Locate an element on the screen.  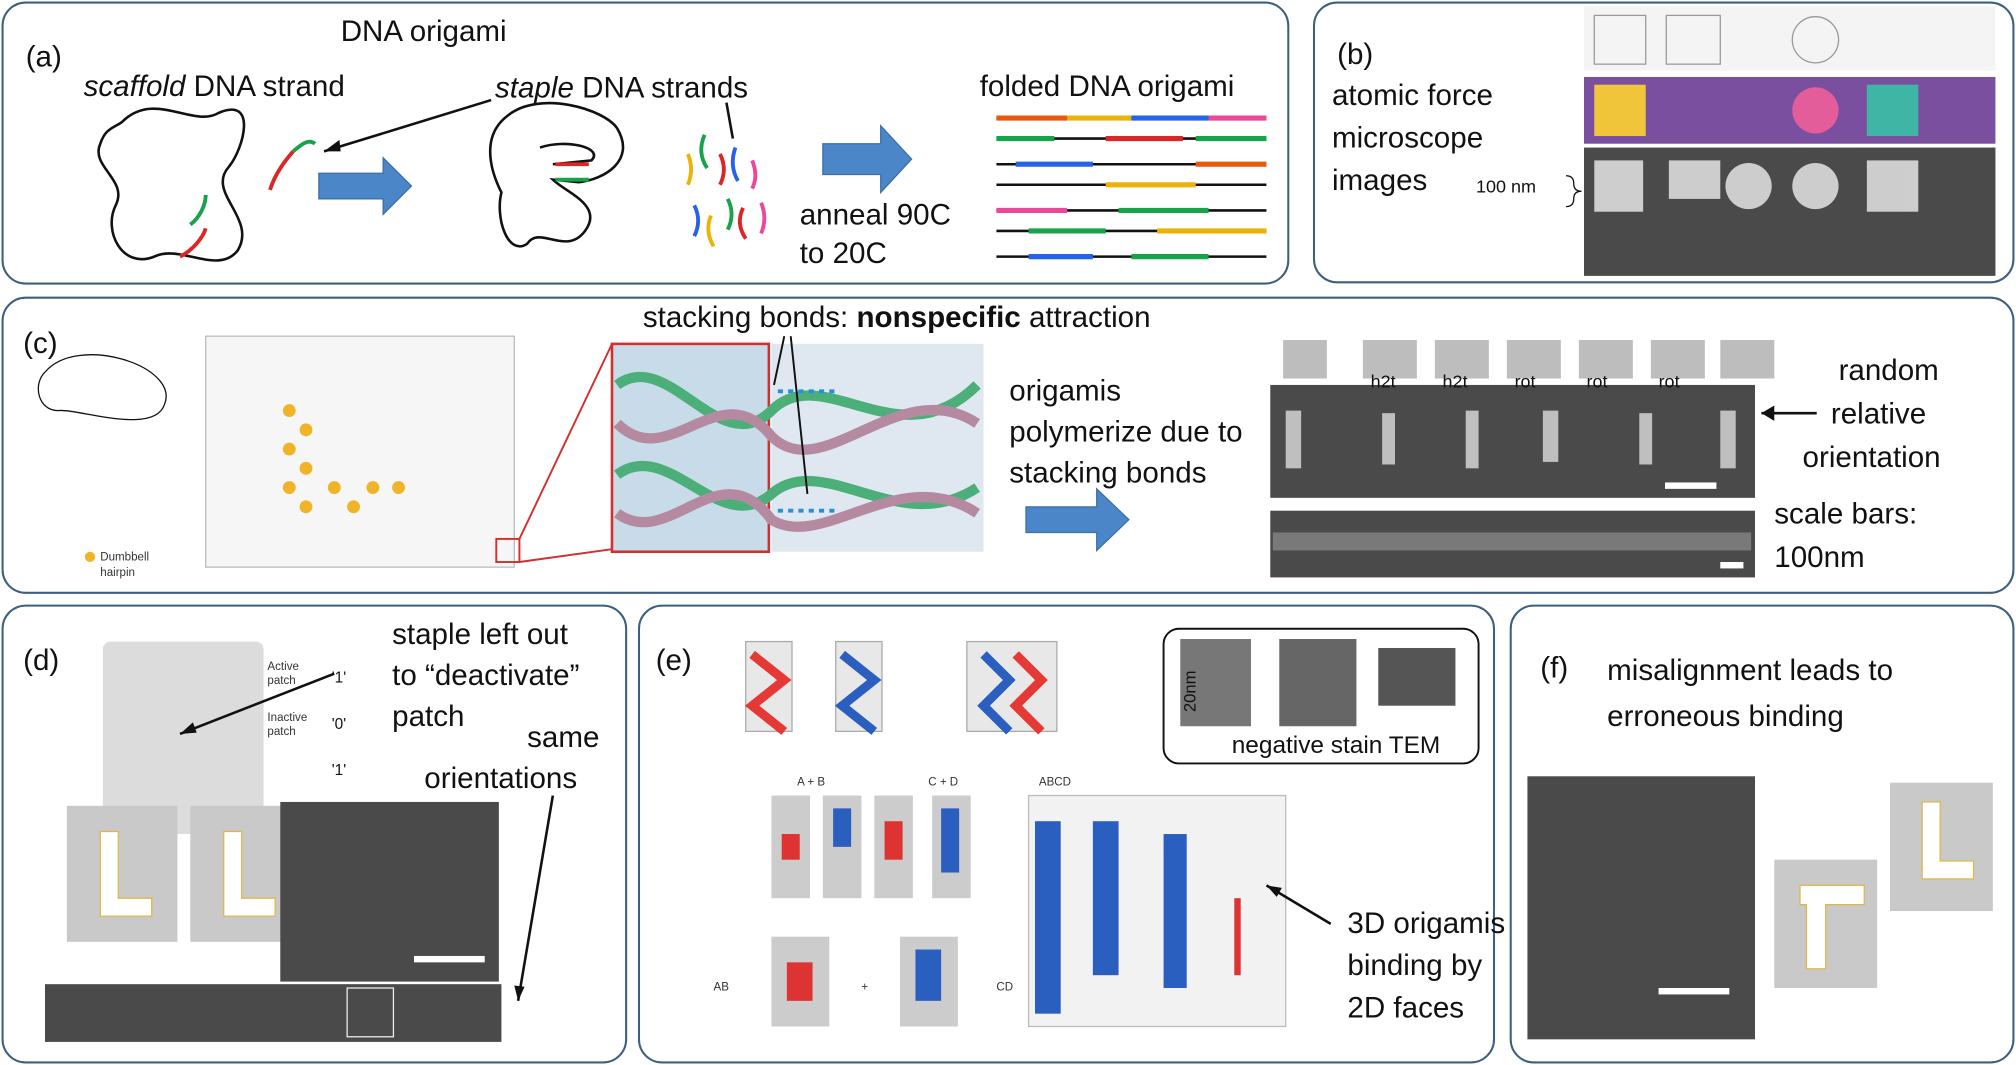
join-labels: h2t h2t rot rot rot is located at coordinates (1525, 382).